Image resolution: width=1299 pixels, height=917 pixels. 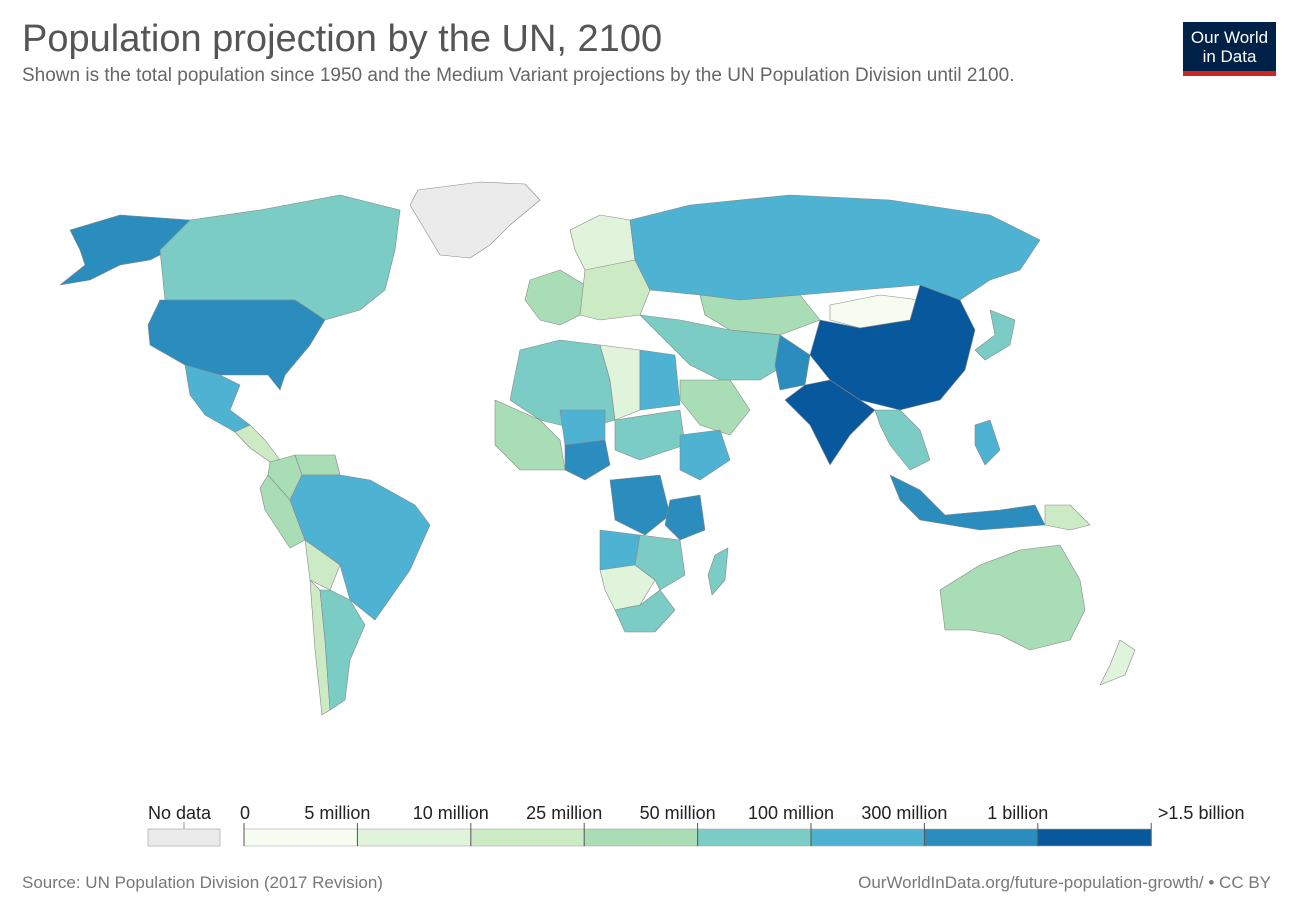 I want to click on legend-tick-label: 10 million, so click(x=451, y=813).